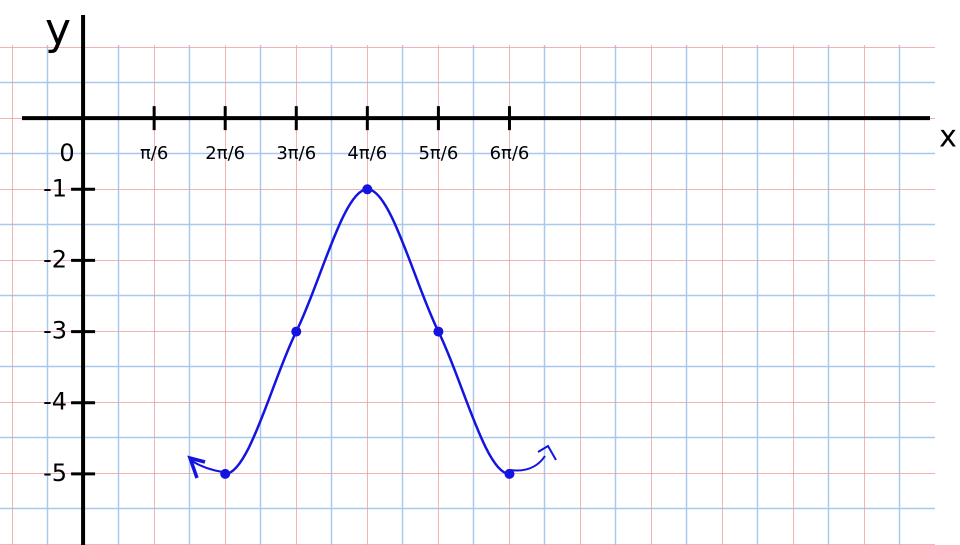 This screenshot has width=960, height=545. Describe the element at coordinates (66, 153) in the screenshot. I see `x-tick-label: 0` at that location.